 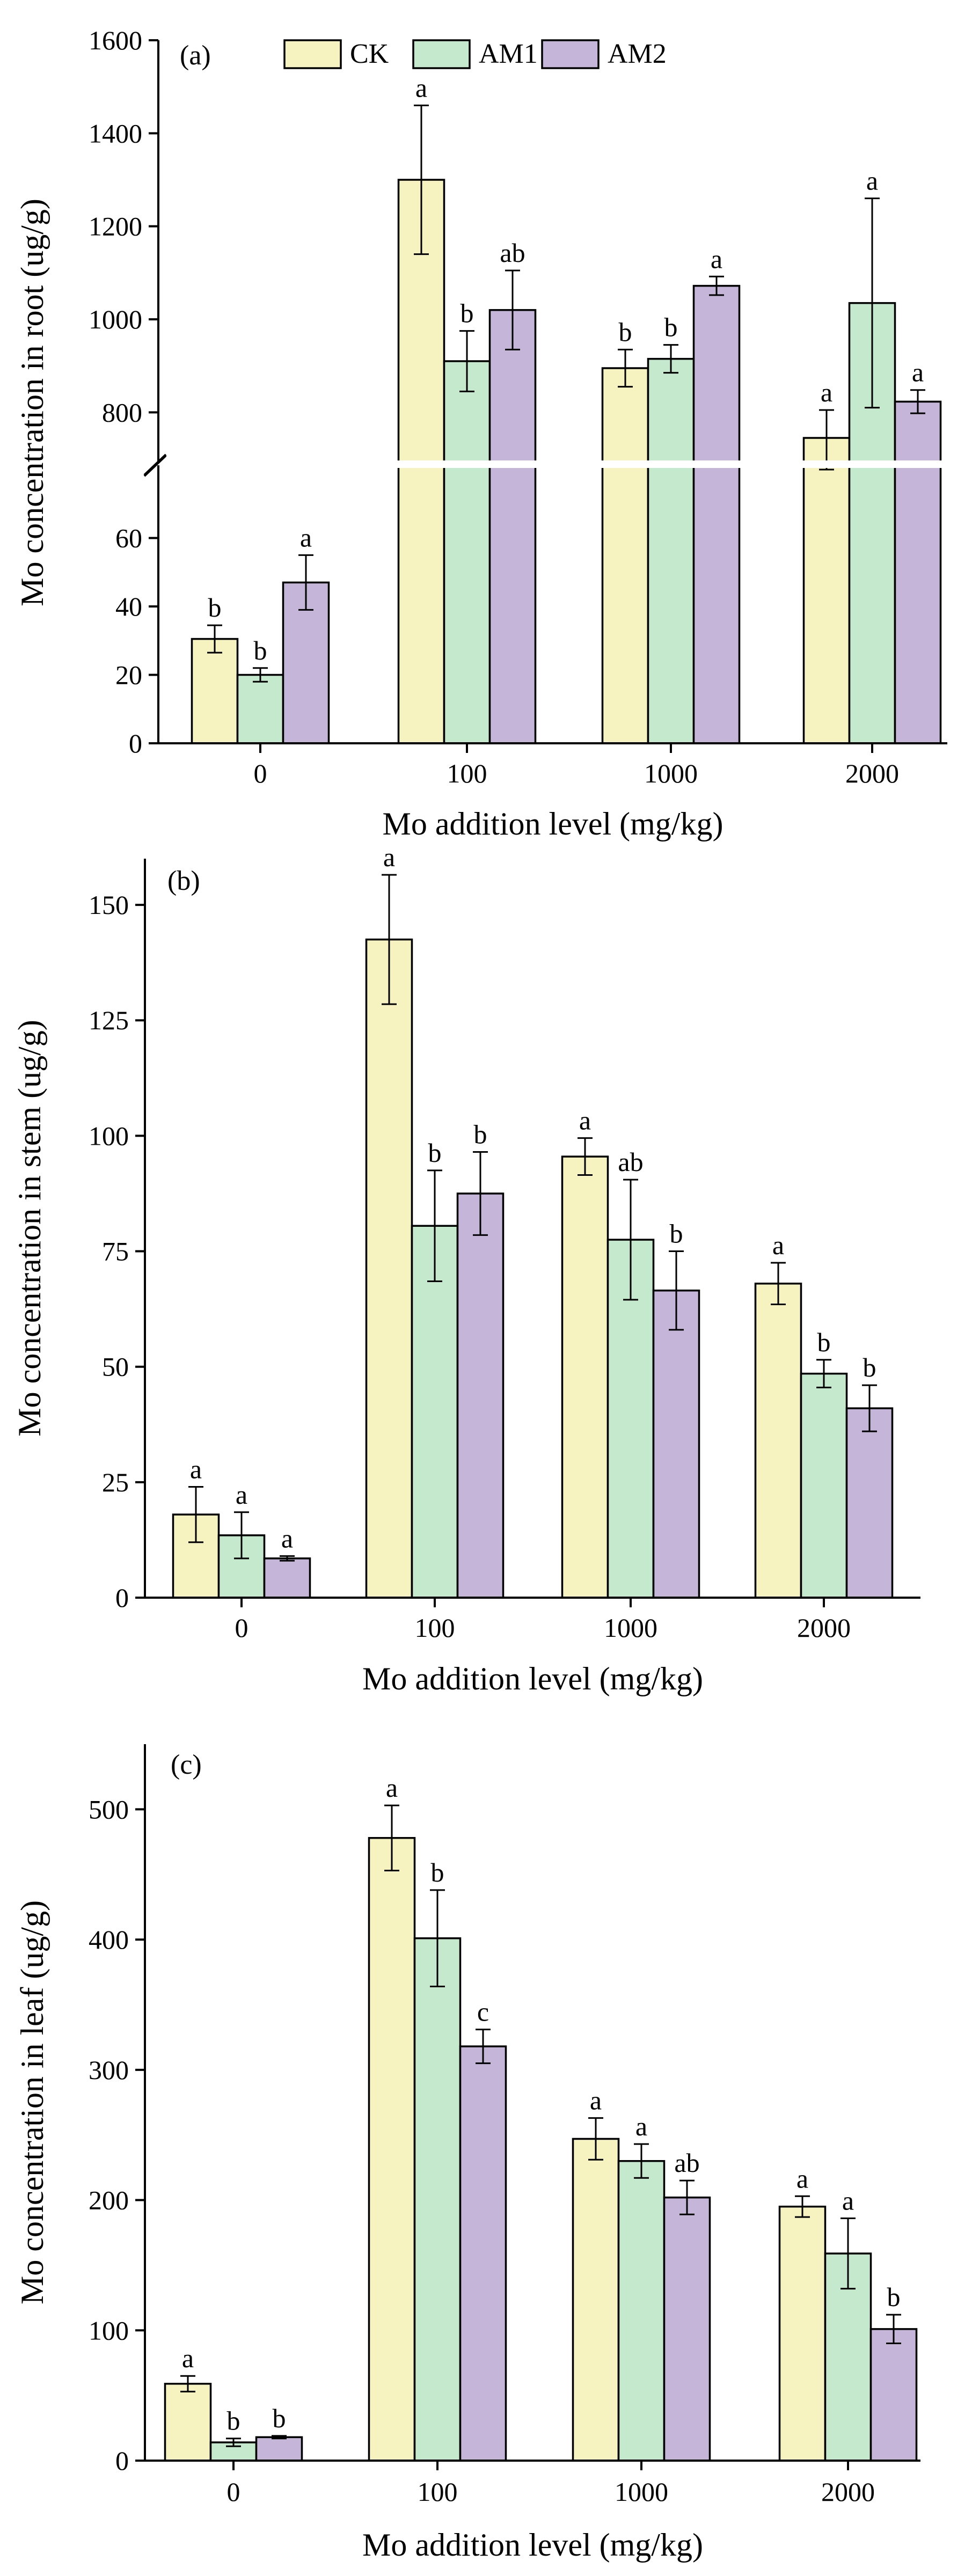 What do you see at coordinates (115, 1482) in the screenshot?
I see `y-tick-label: 25` at bounding box center [115, 1482].